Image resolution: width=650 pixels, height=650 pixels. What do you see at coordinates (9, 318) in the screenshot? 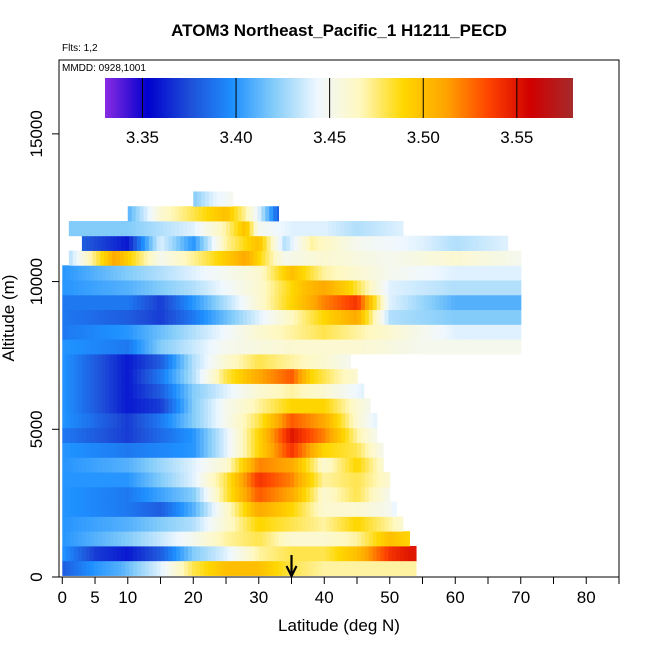
I see `y-axis-title: Altitude (m)` at bounding box center [9, 318].